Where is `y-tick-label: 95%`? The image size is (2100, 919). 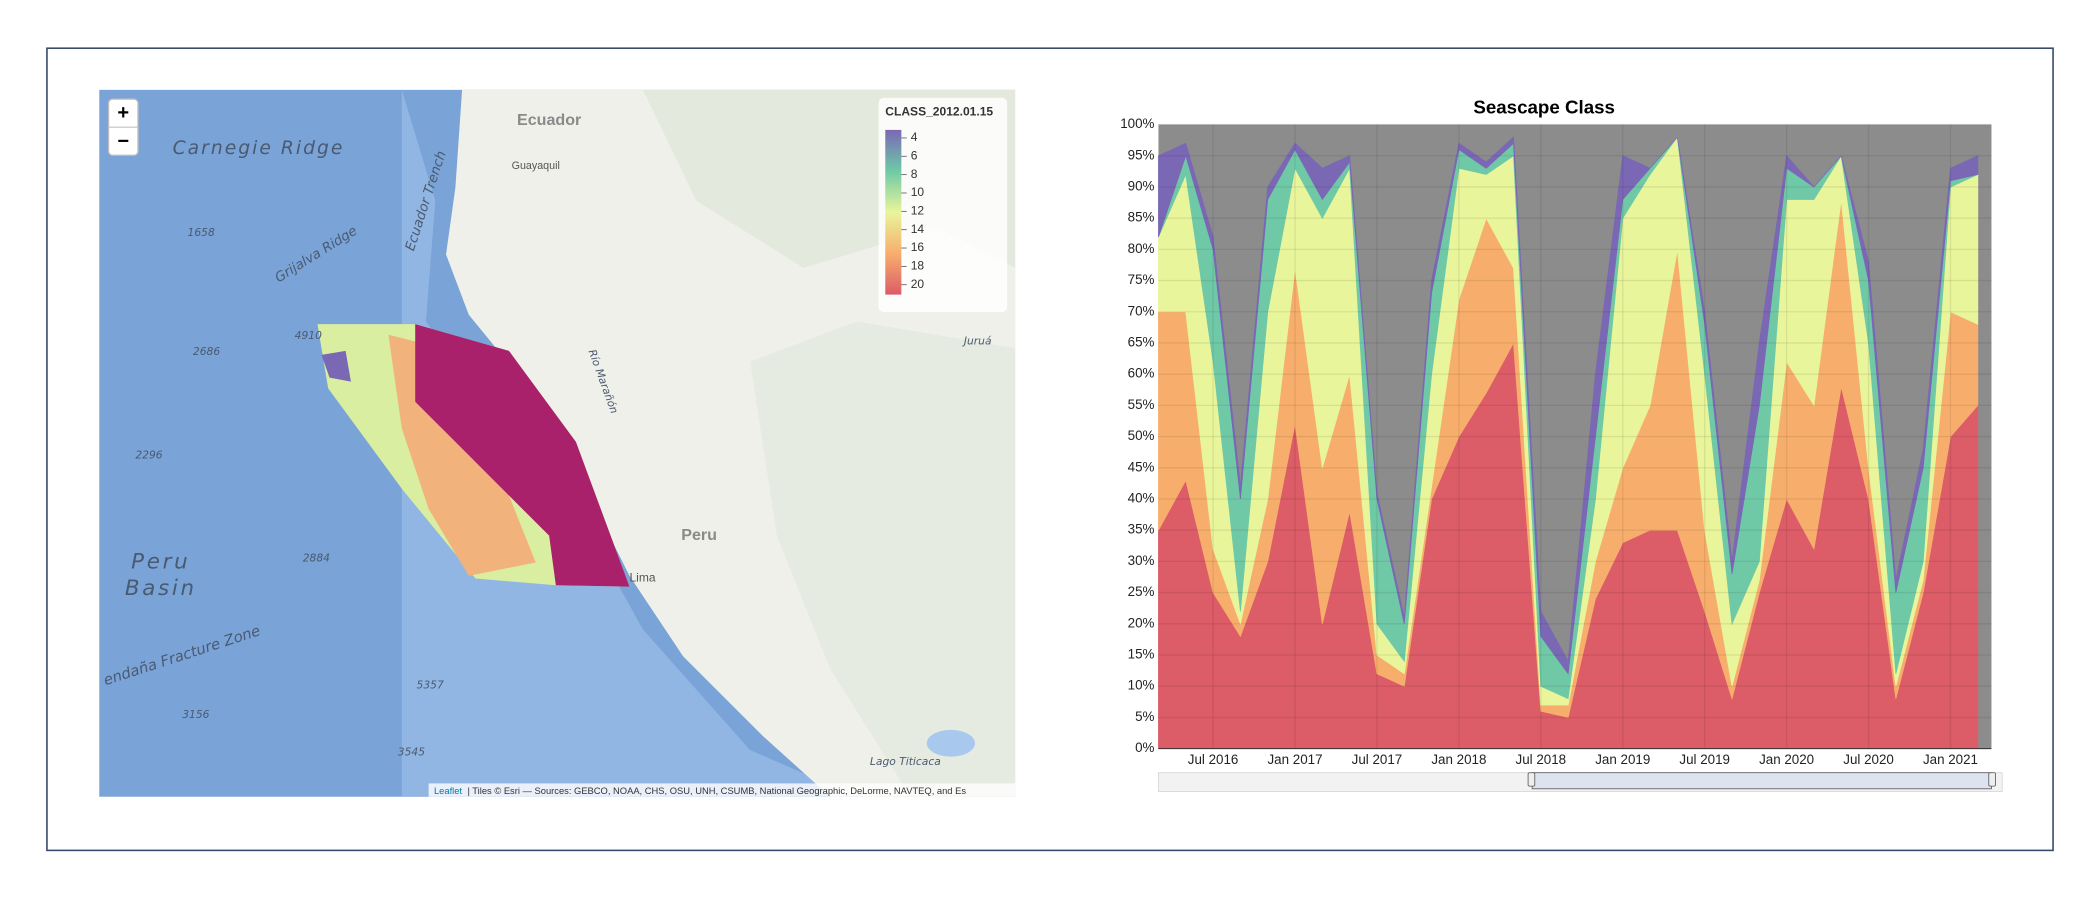
y-tick-label: 95% is located at coordinates (1141, 154).